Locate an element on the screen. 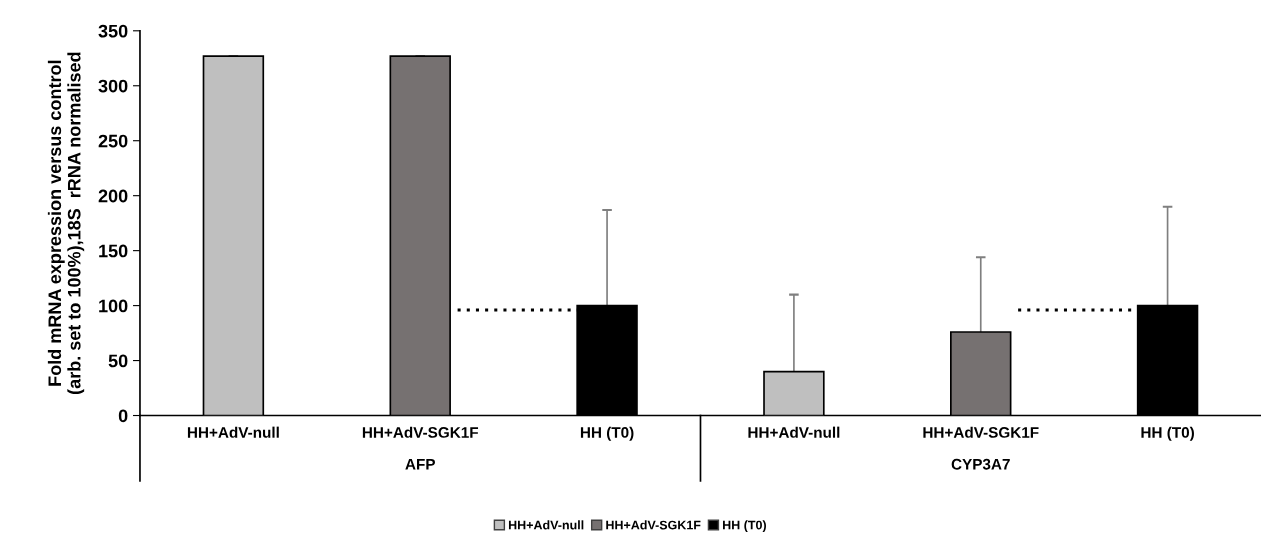 The width and height of the screenshot is (1261, 560). y-tick-label: 50 is located at coordinates (118, 361).